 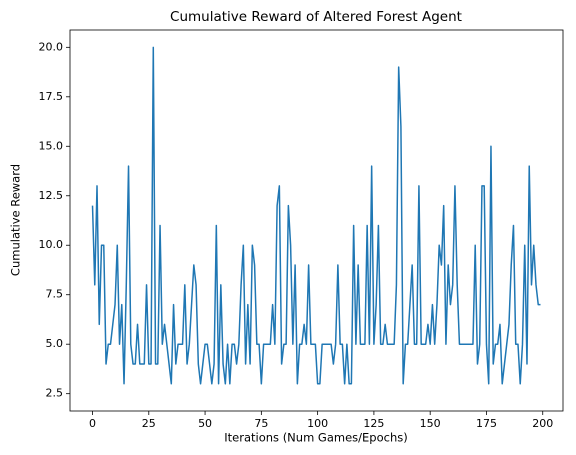 What do you see at coordinates (486, 423) in the screenshot?
I see `x-tick-label: 175` at bounding box center [486, 423].